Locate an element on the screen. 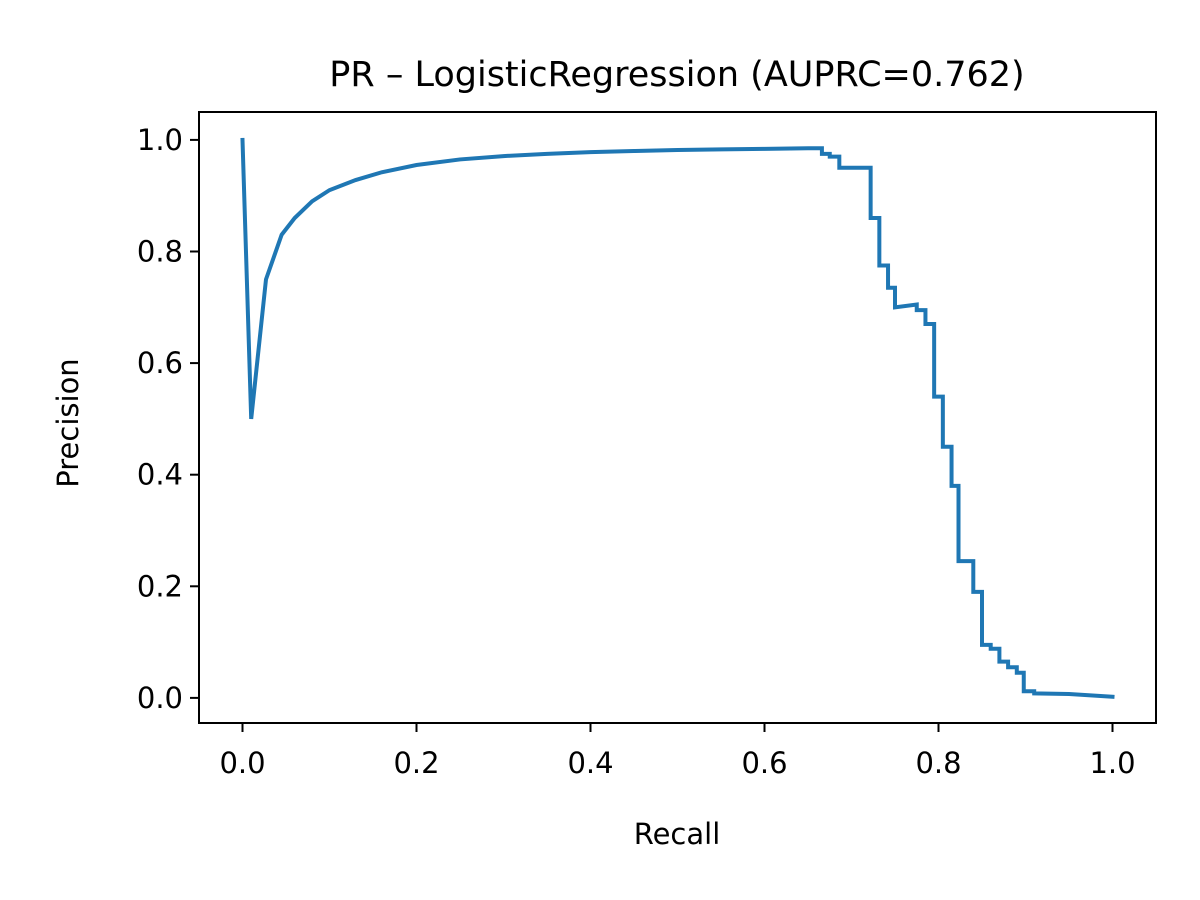 This screenshot has width=1200, height=900. x-tick-label: 0.4 is located at coordinates (590, 763).